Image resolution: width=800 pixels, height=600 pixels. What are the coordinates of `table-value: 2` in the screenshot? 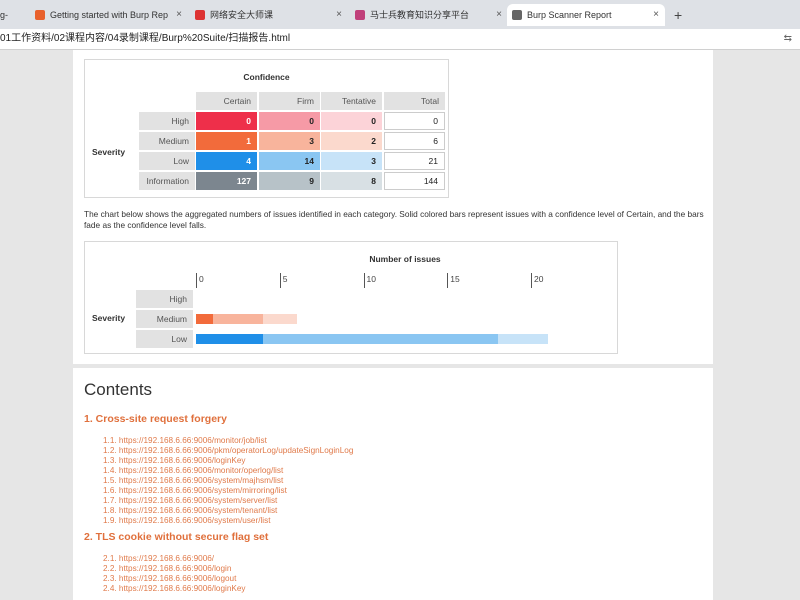 It's located at (351, 141).